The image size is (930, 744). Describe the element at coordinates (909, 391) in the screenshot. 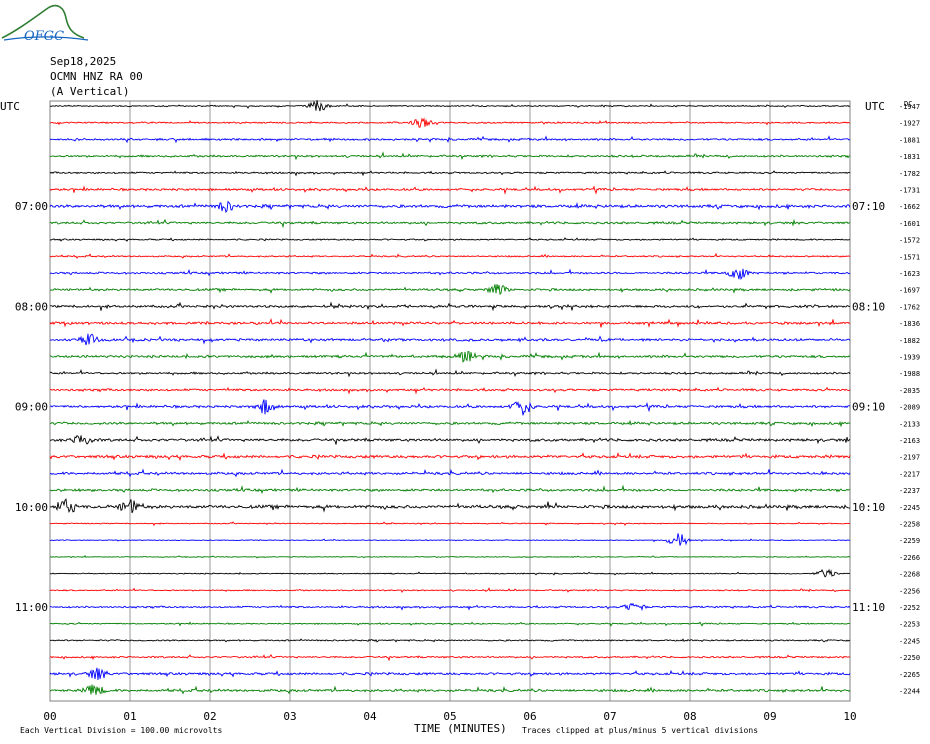

I see `dc-offset-label: -2035` at that location.